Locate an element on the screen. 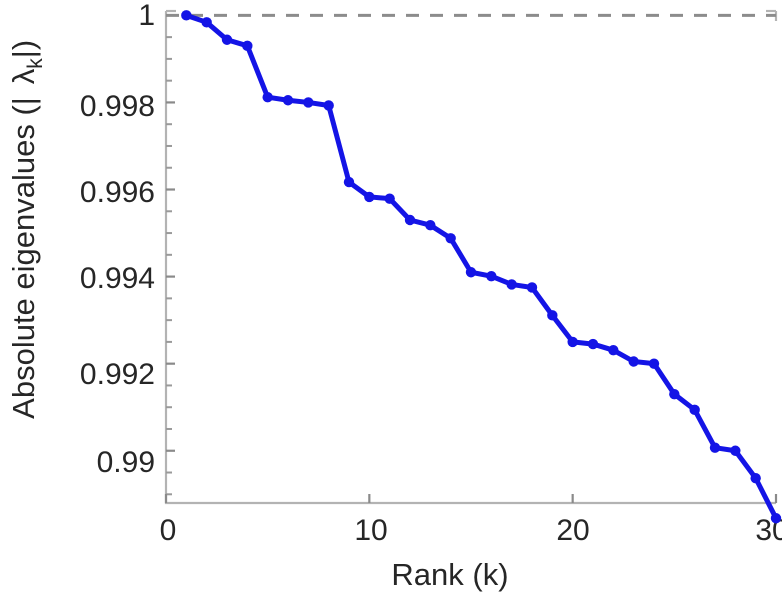 The height and width of the screenshot is (600, 782). x-axis-title: Rank (k) is located at coordinates (449, 574).